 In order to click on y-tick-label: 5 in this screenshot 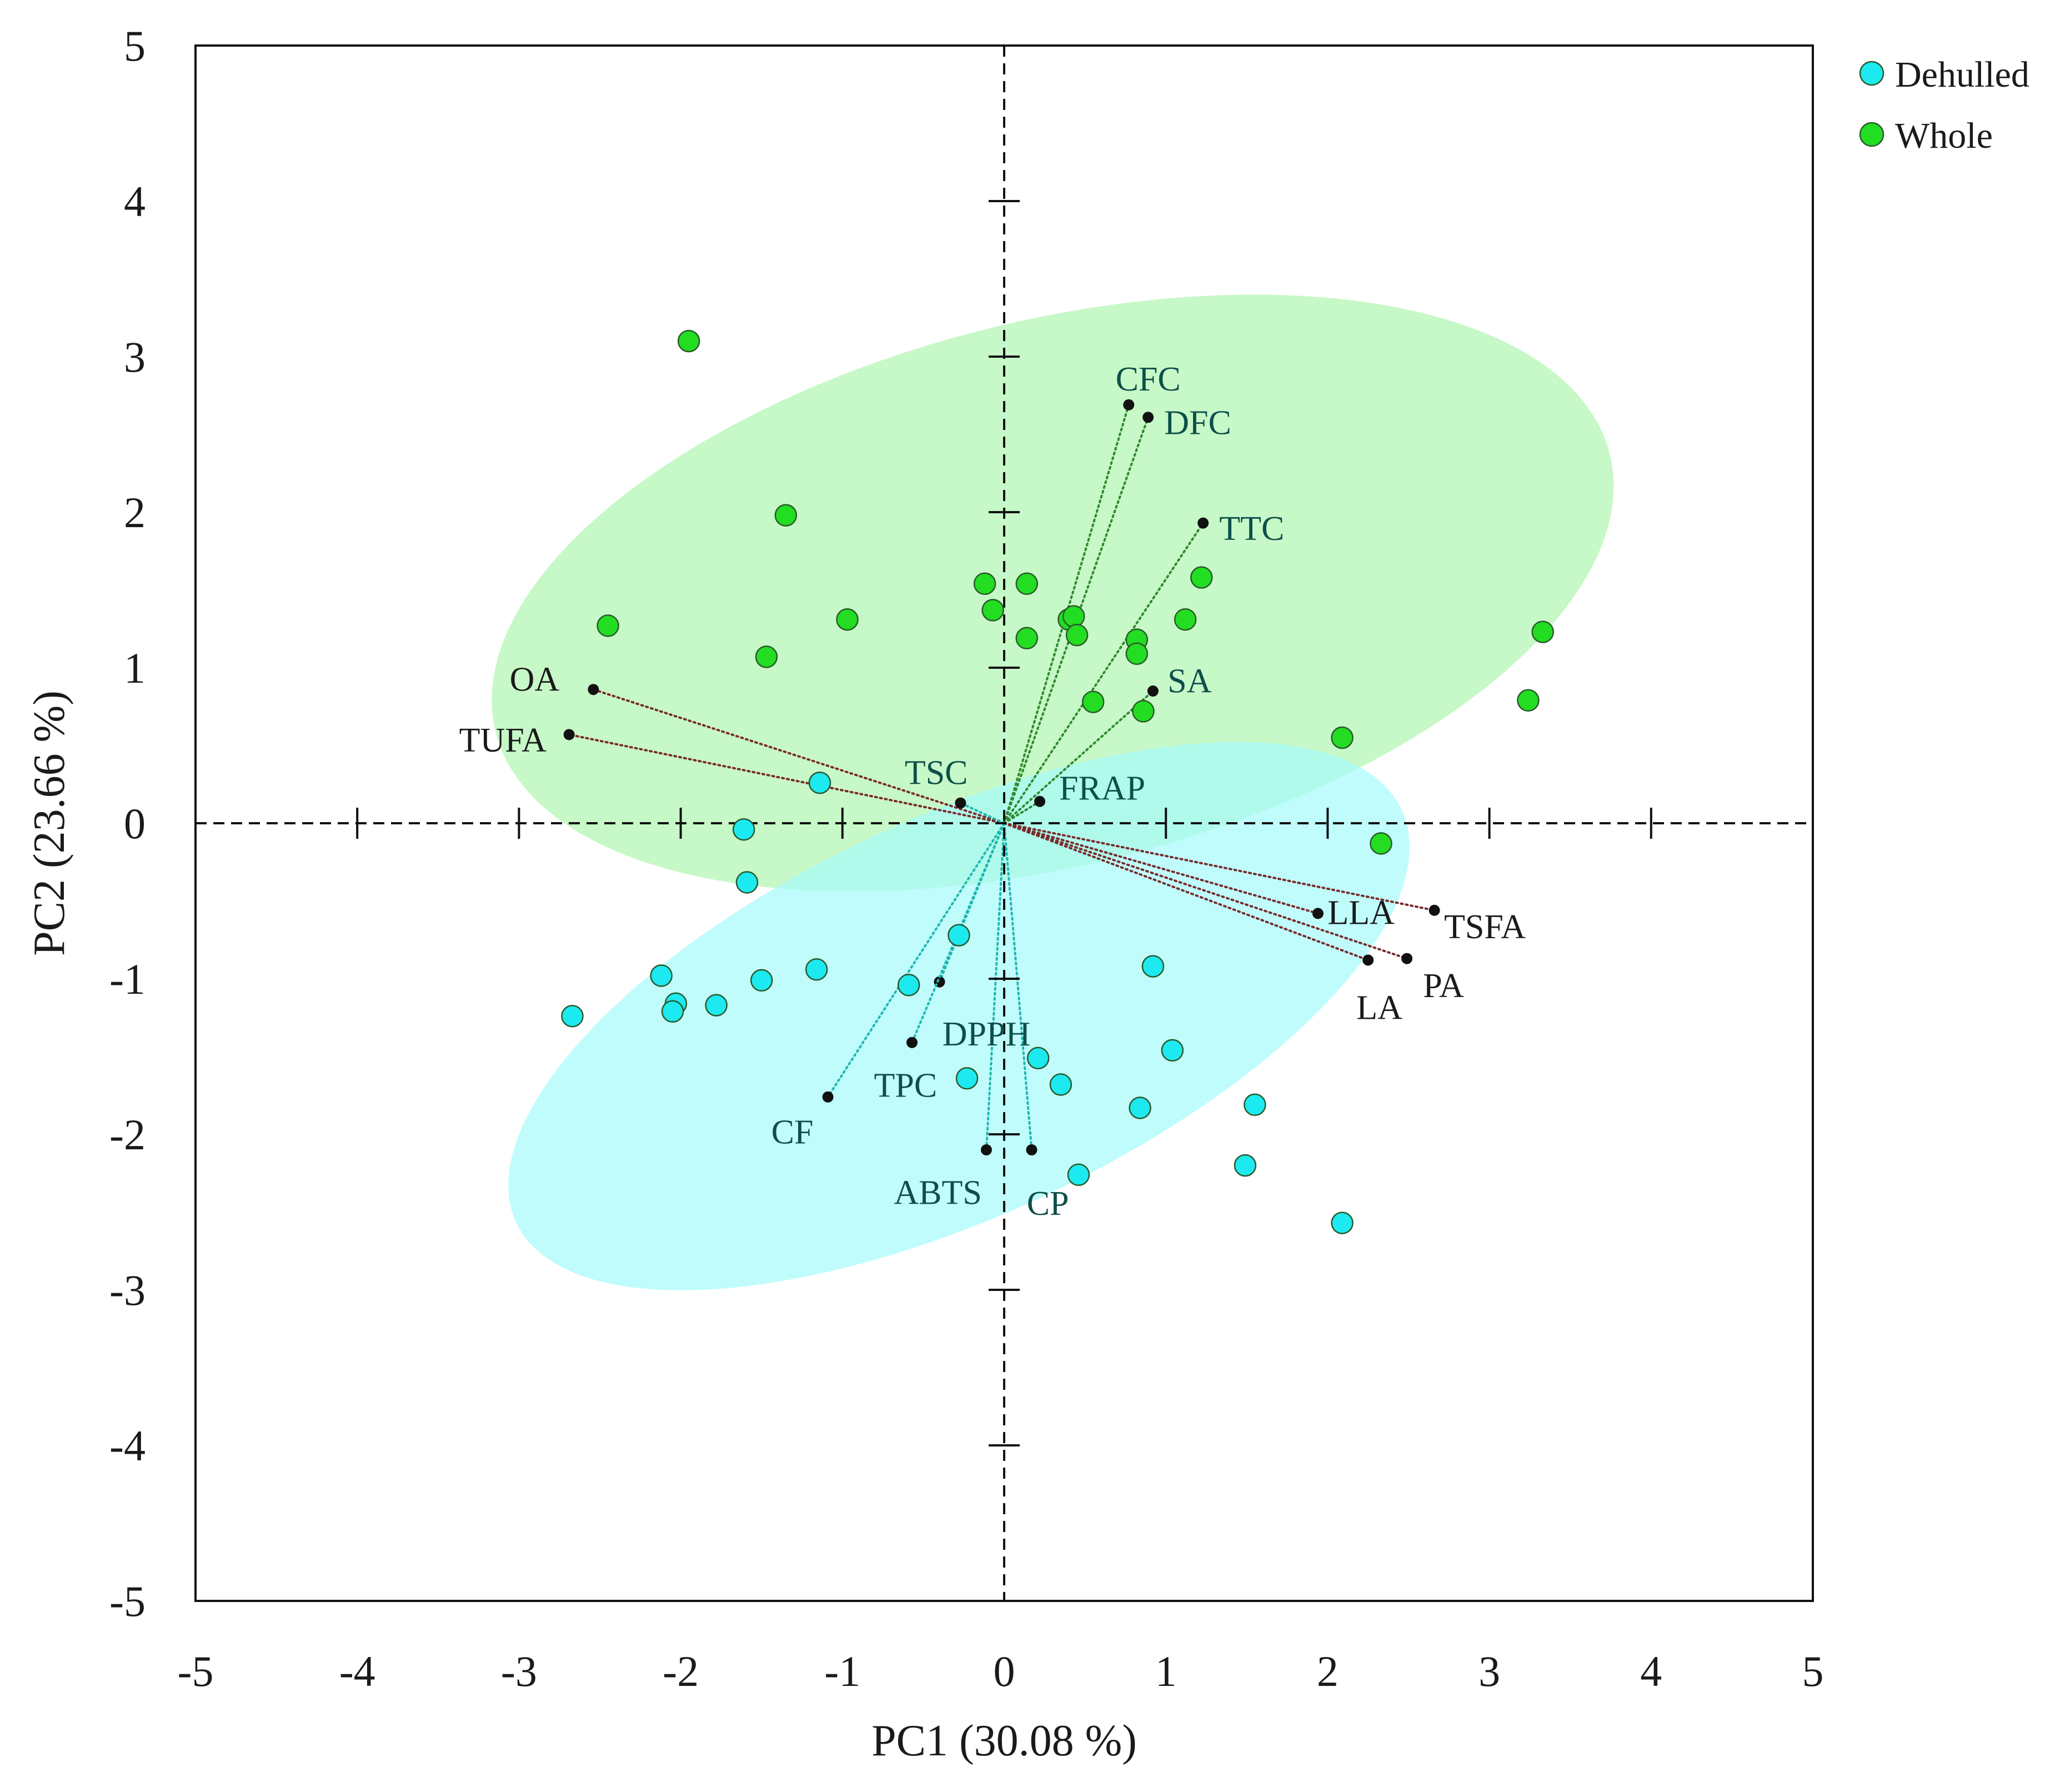, I will do `click(135, 46)`.